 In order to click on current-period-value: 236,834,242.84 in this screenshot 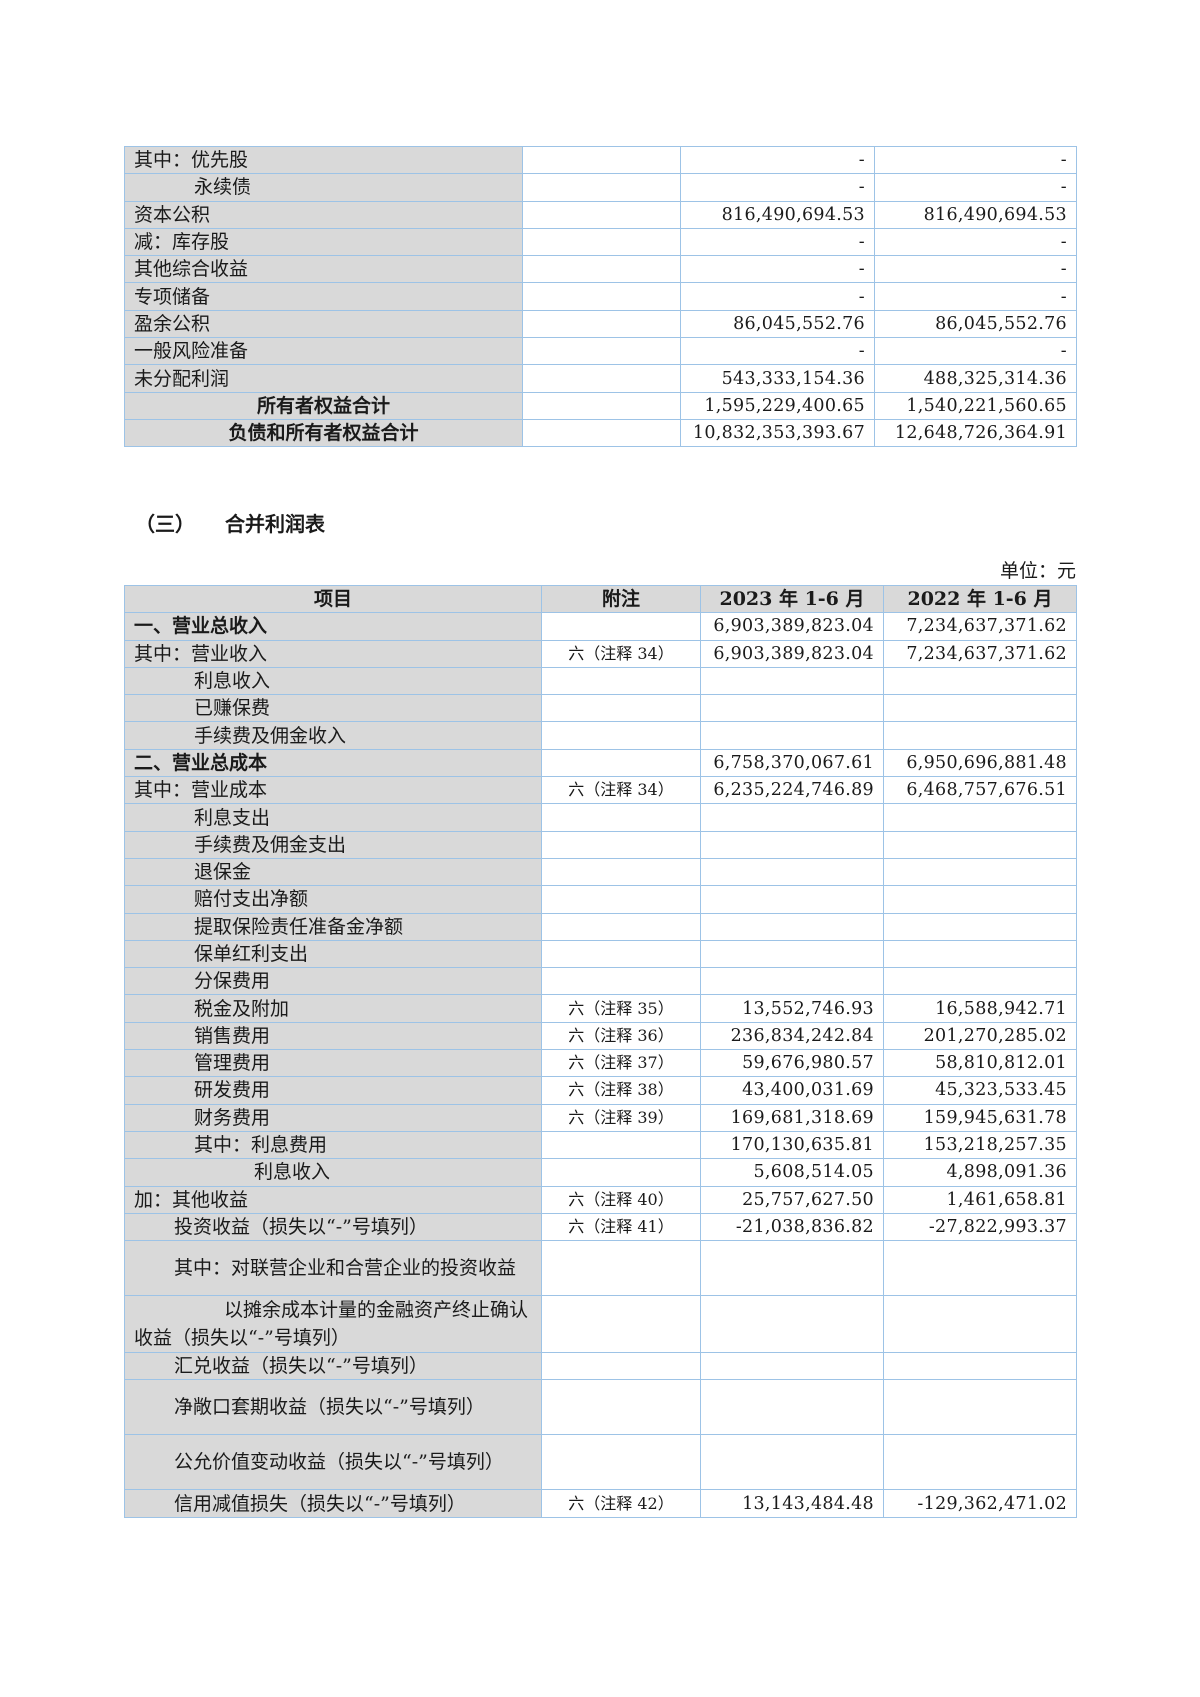, I will do `click(792, 1036)`.